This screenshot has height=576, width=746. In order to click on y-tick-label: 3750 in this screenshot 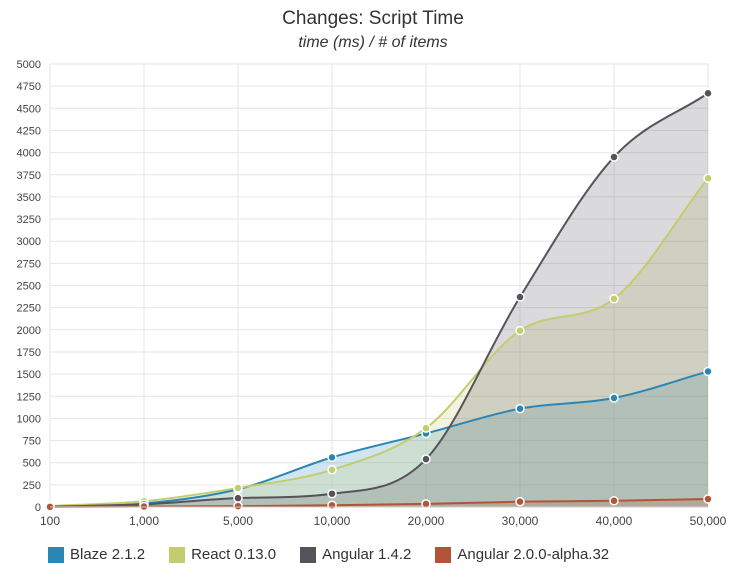, I will do `click(29, 176)`.